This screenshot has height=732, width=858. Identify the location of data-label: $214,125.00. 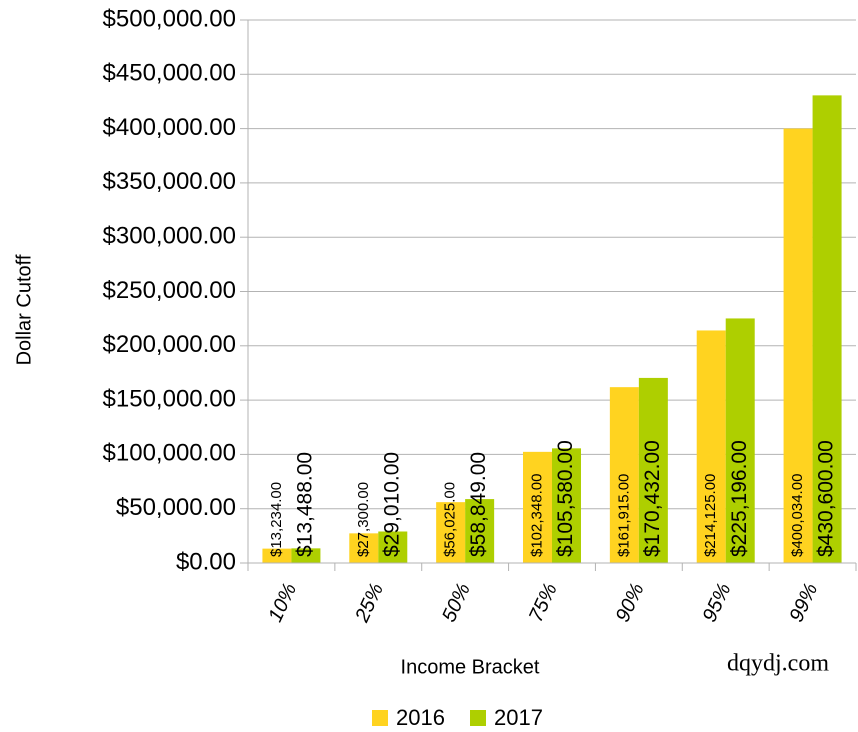
(710, 515).